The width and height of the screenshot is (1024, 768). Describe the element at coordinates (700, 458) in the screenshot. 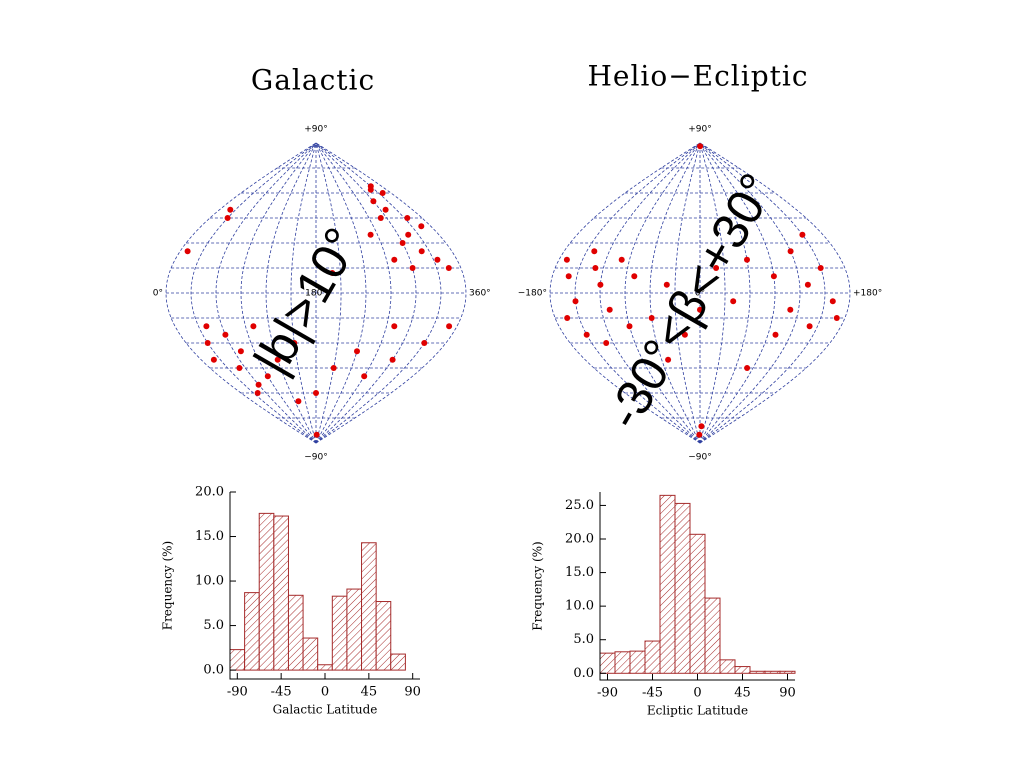

I see `lat-label: −90°` at that location.